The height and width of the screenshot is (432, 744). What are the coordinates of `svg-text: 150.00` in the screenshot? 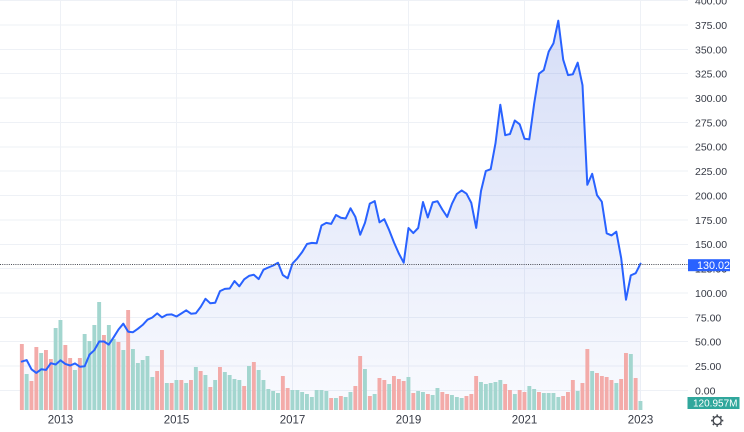 It's located at (711, 245).